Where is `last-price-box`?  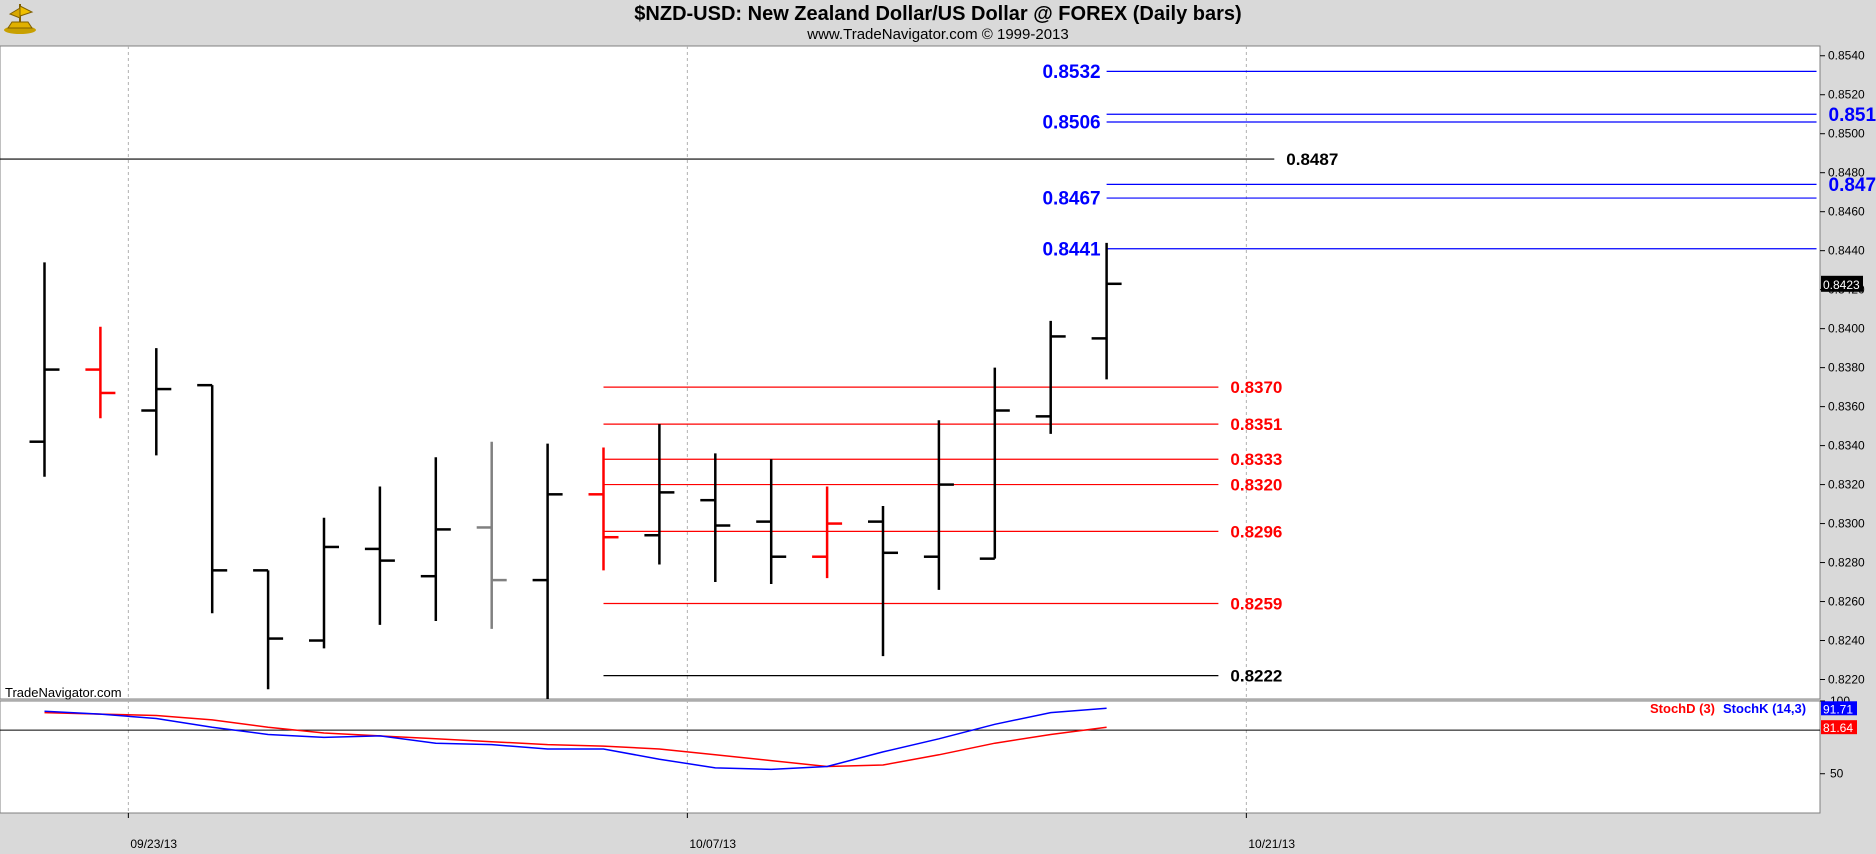 last-price-box is located at coordinates (1842, 283).